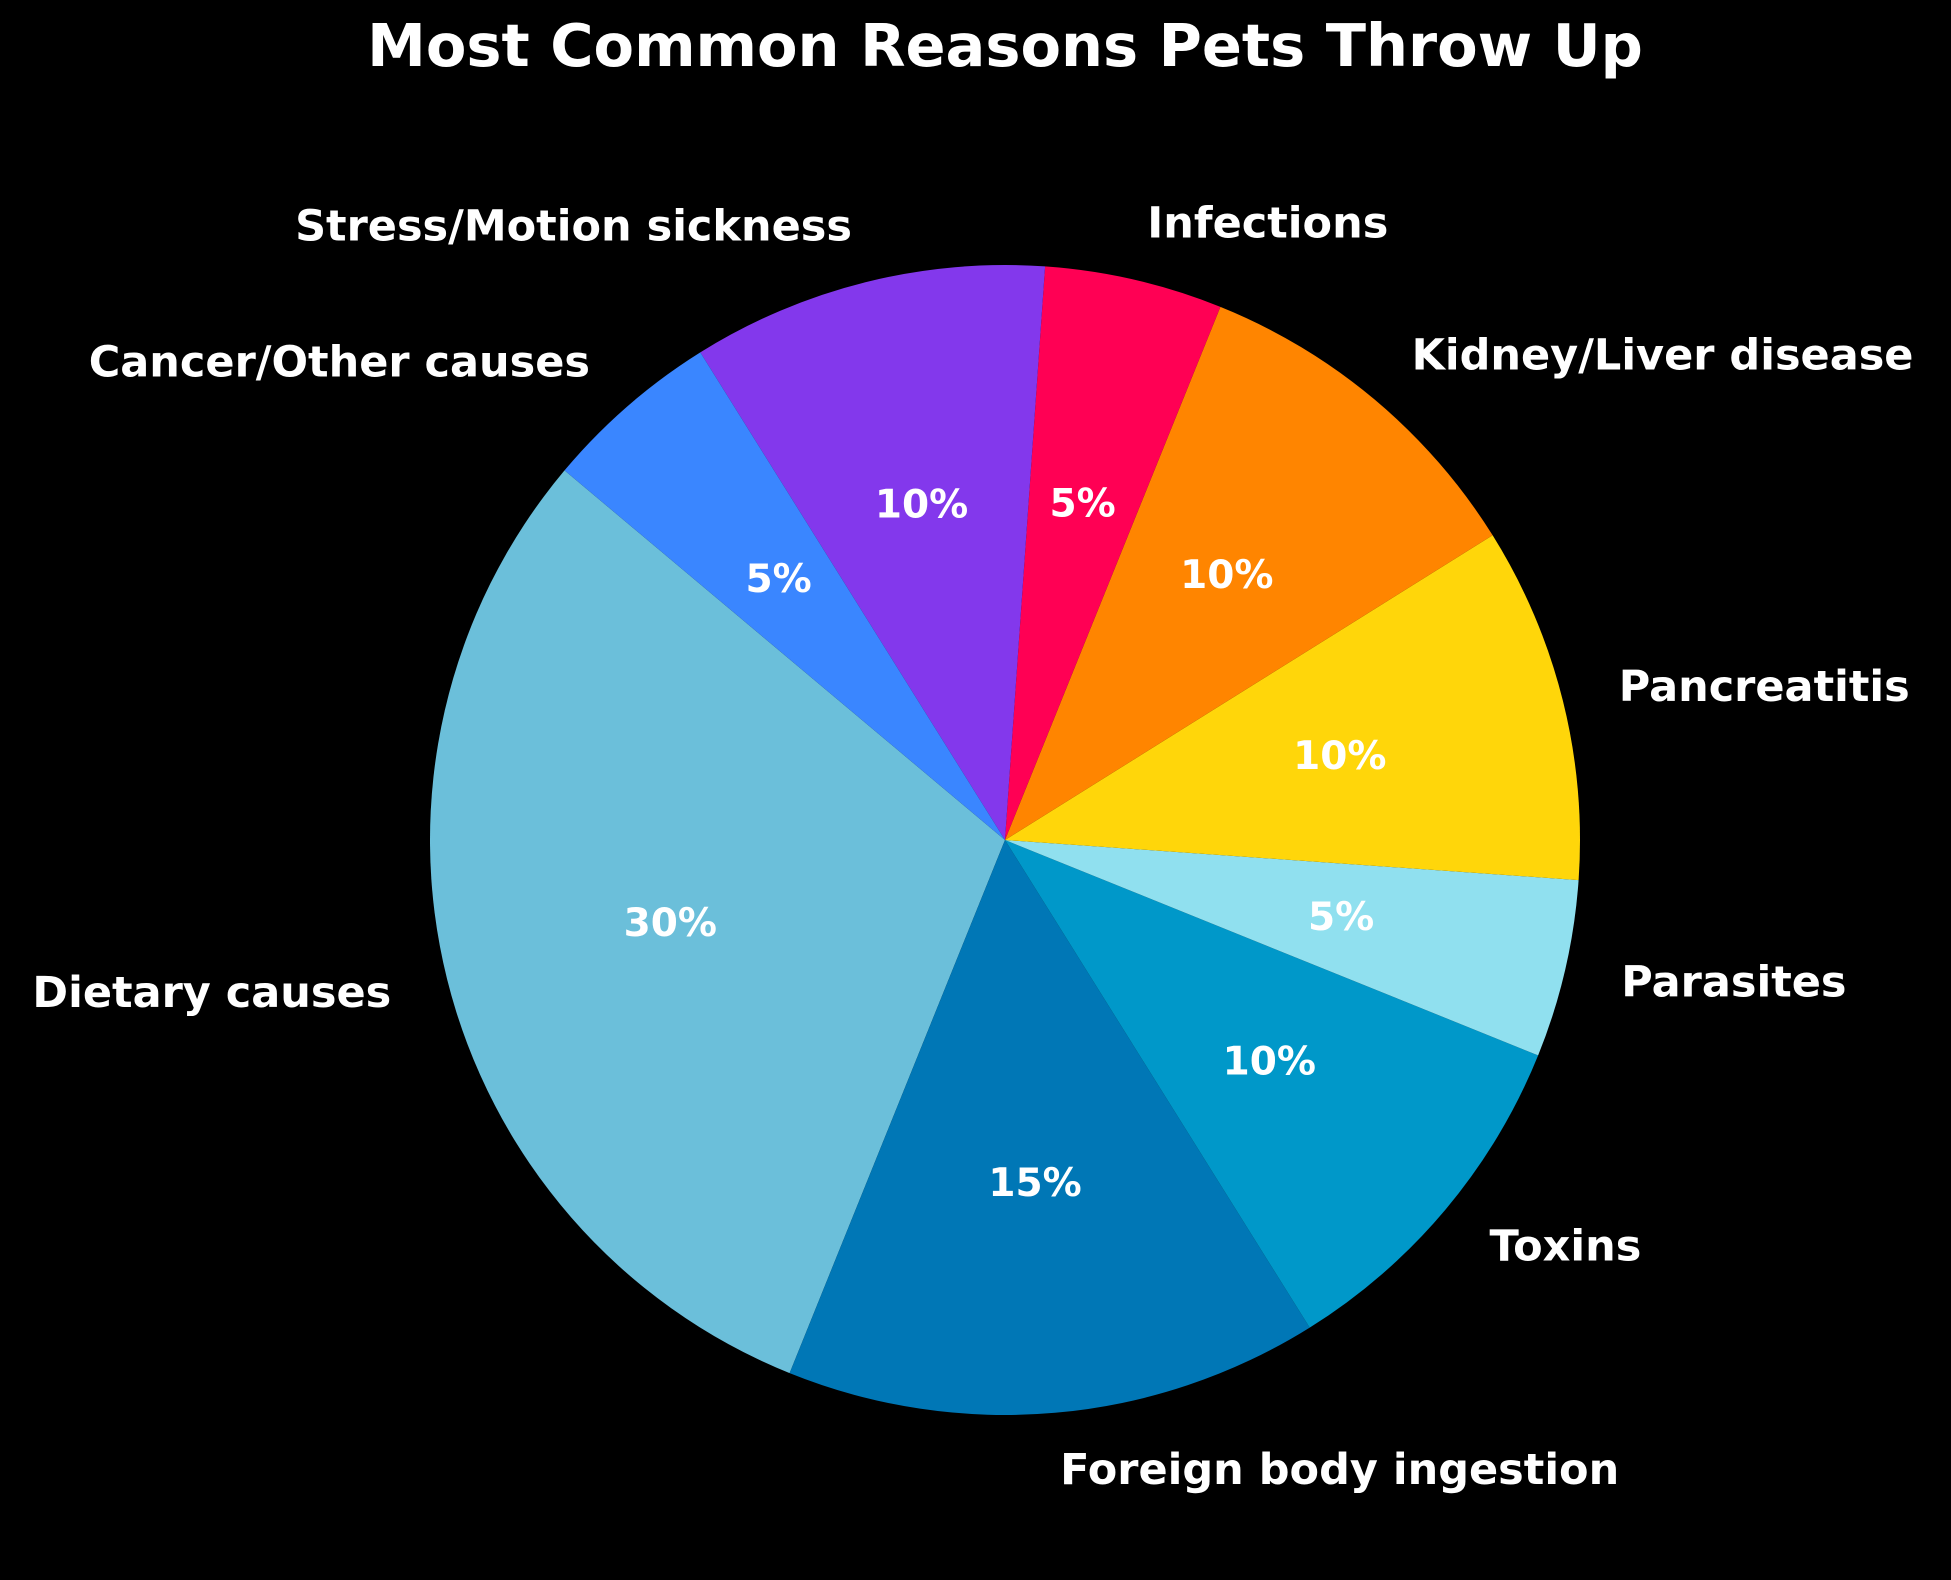 Image resolution: width=1951 pixels, height=1580 pixels. I want to click on pie-slice-kidney-liver-disease, so click(1249, 573).